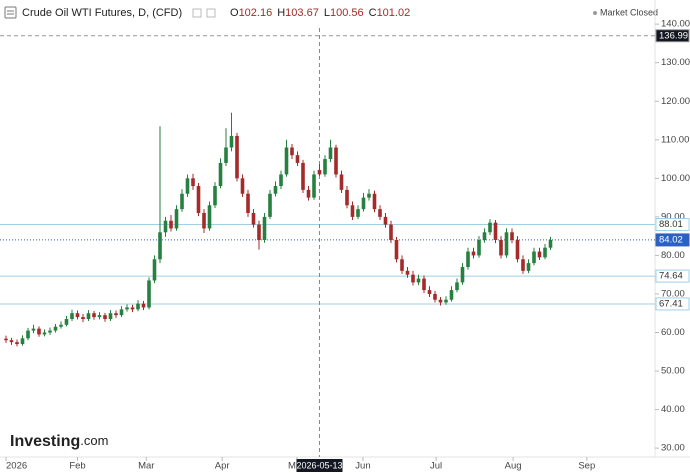 This screenshot has height=473, width=690. I want to click on x-tick-label: Apr, so click(222, 466).